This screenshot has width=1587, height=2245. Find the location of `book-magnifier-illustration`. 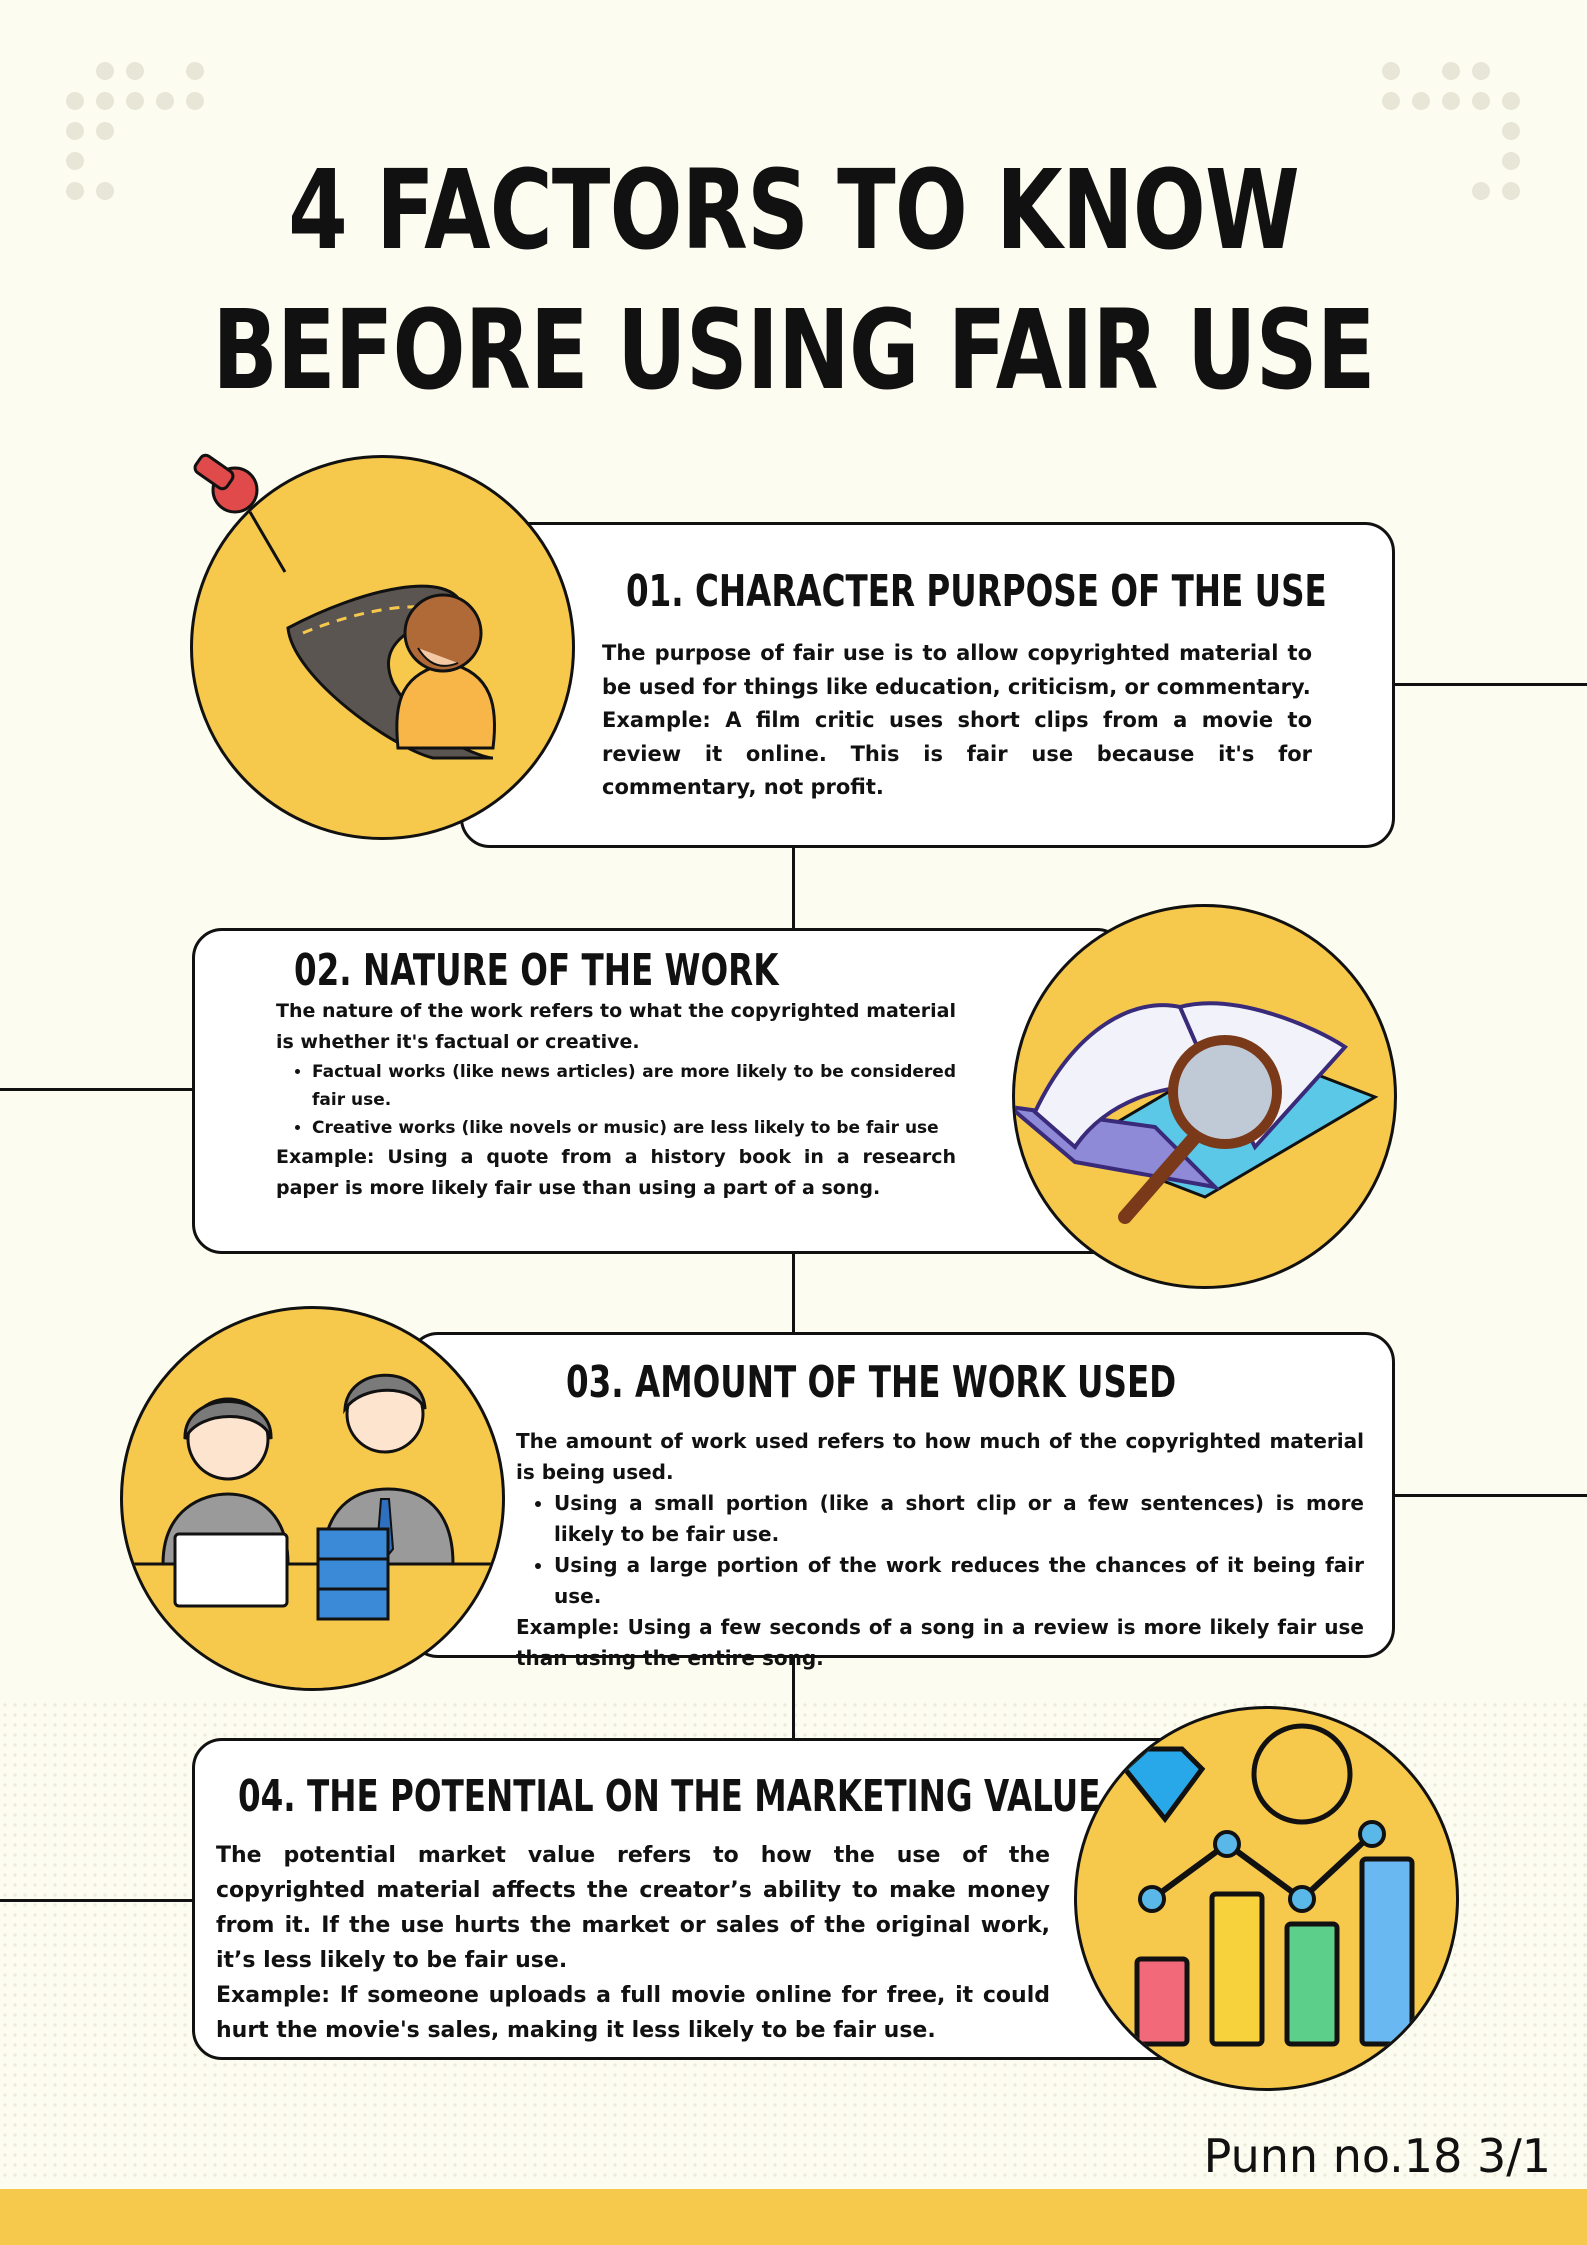

book-magnifier-illustration is located at coordinates (1197, 1112).